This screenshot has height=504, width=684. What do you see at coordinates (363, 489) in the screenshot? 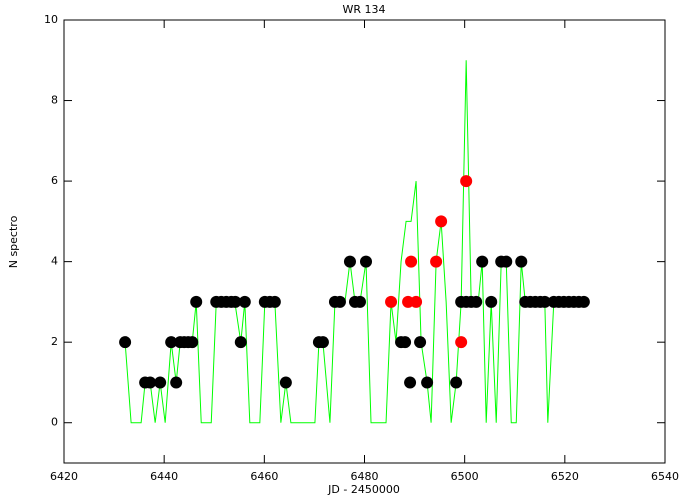
I see `x-axis-label: JD - 2450000` at bounding box center [363, 489].